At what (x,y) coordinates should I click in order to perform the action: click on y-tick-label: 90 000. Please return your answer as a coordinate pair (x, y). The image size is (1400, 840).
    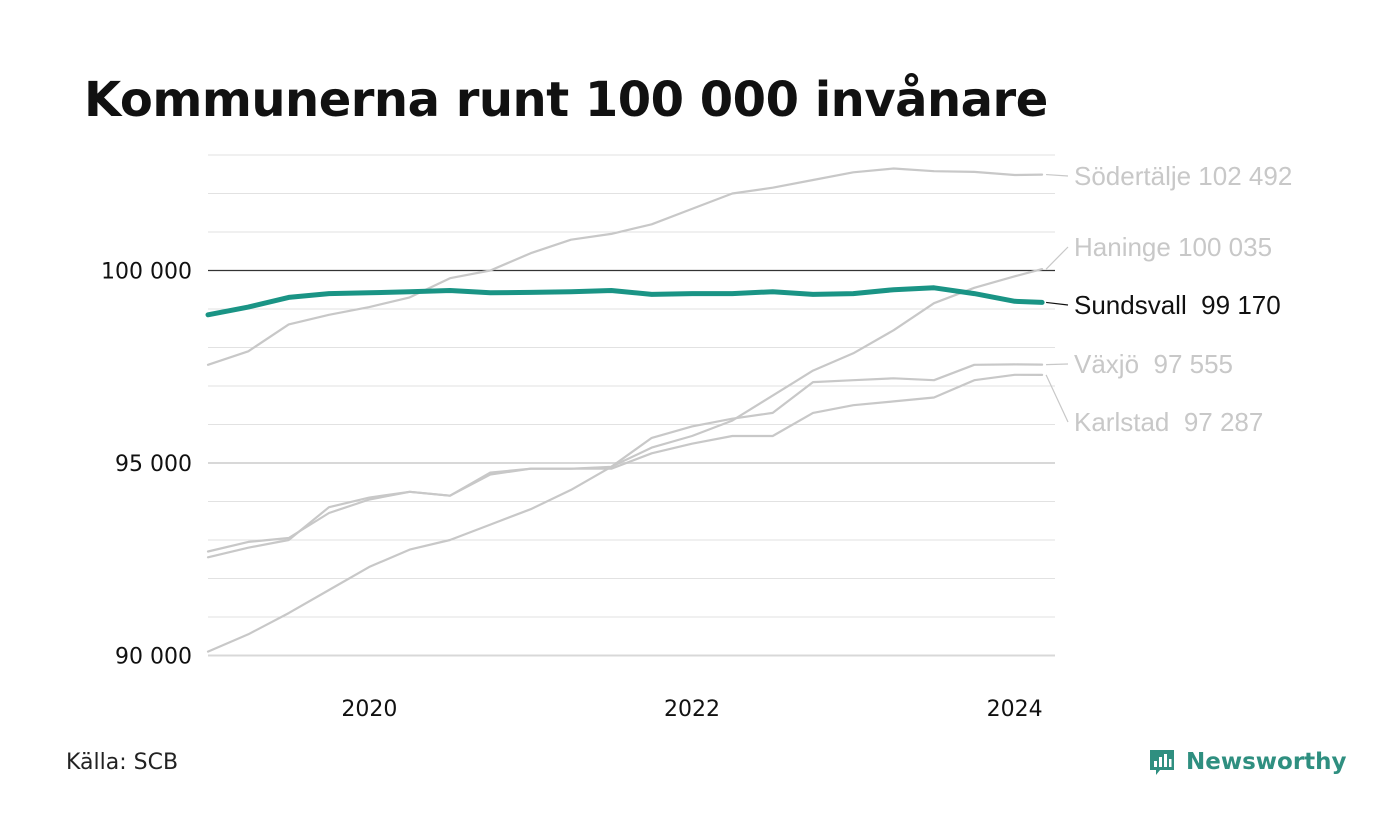
    Looking at the image, I should click on (153, 656).